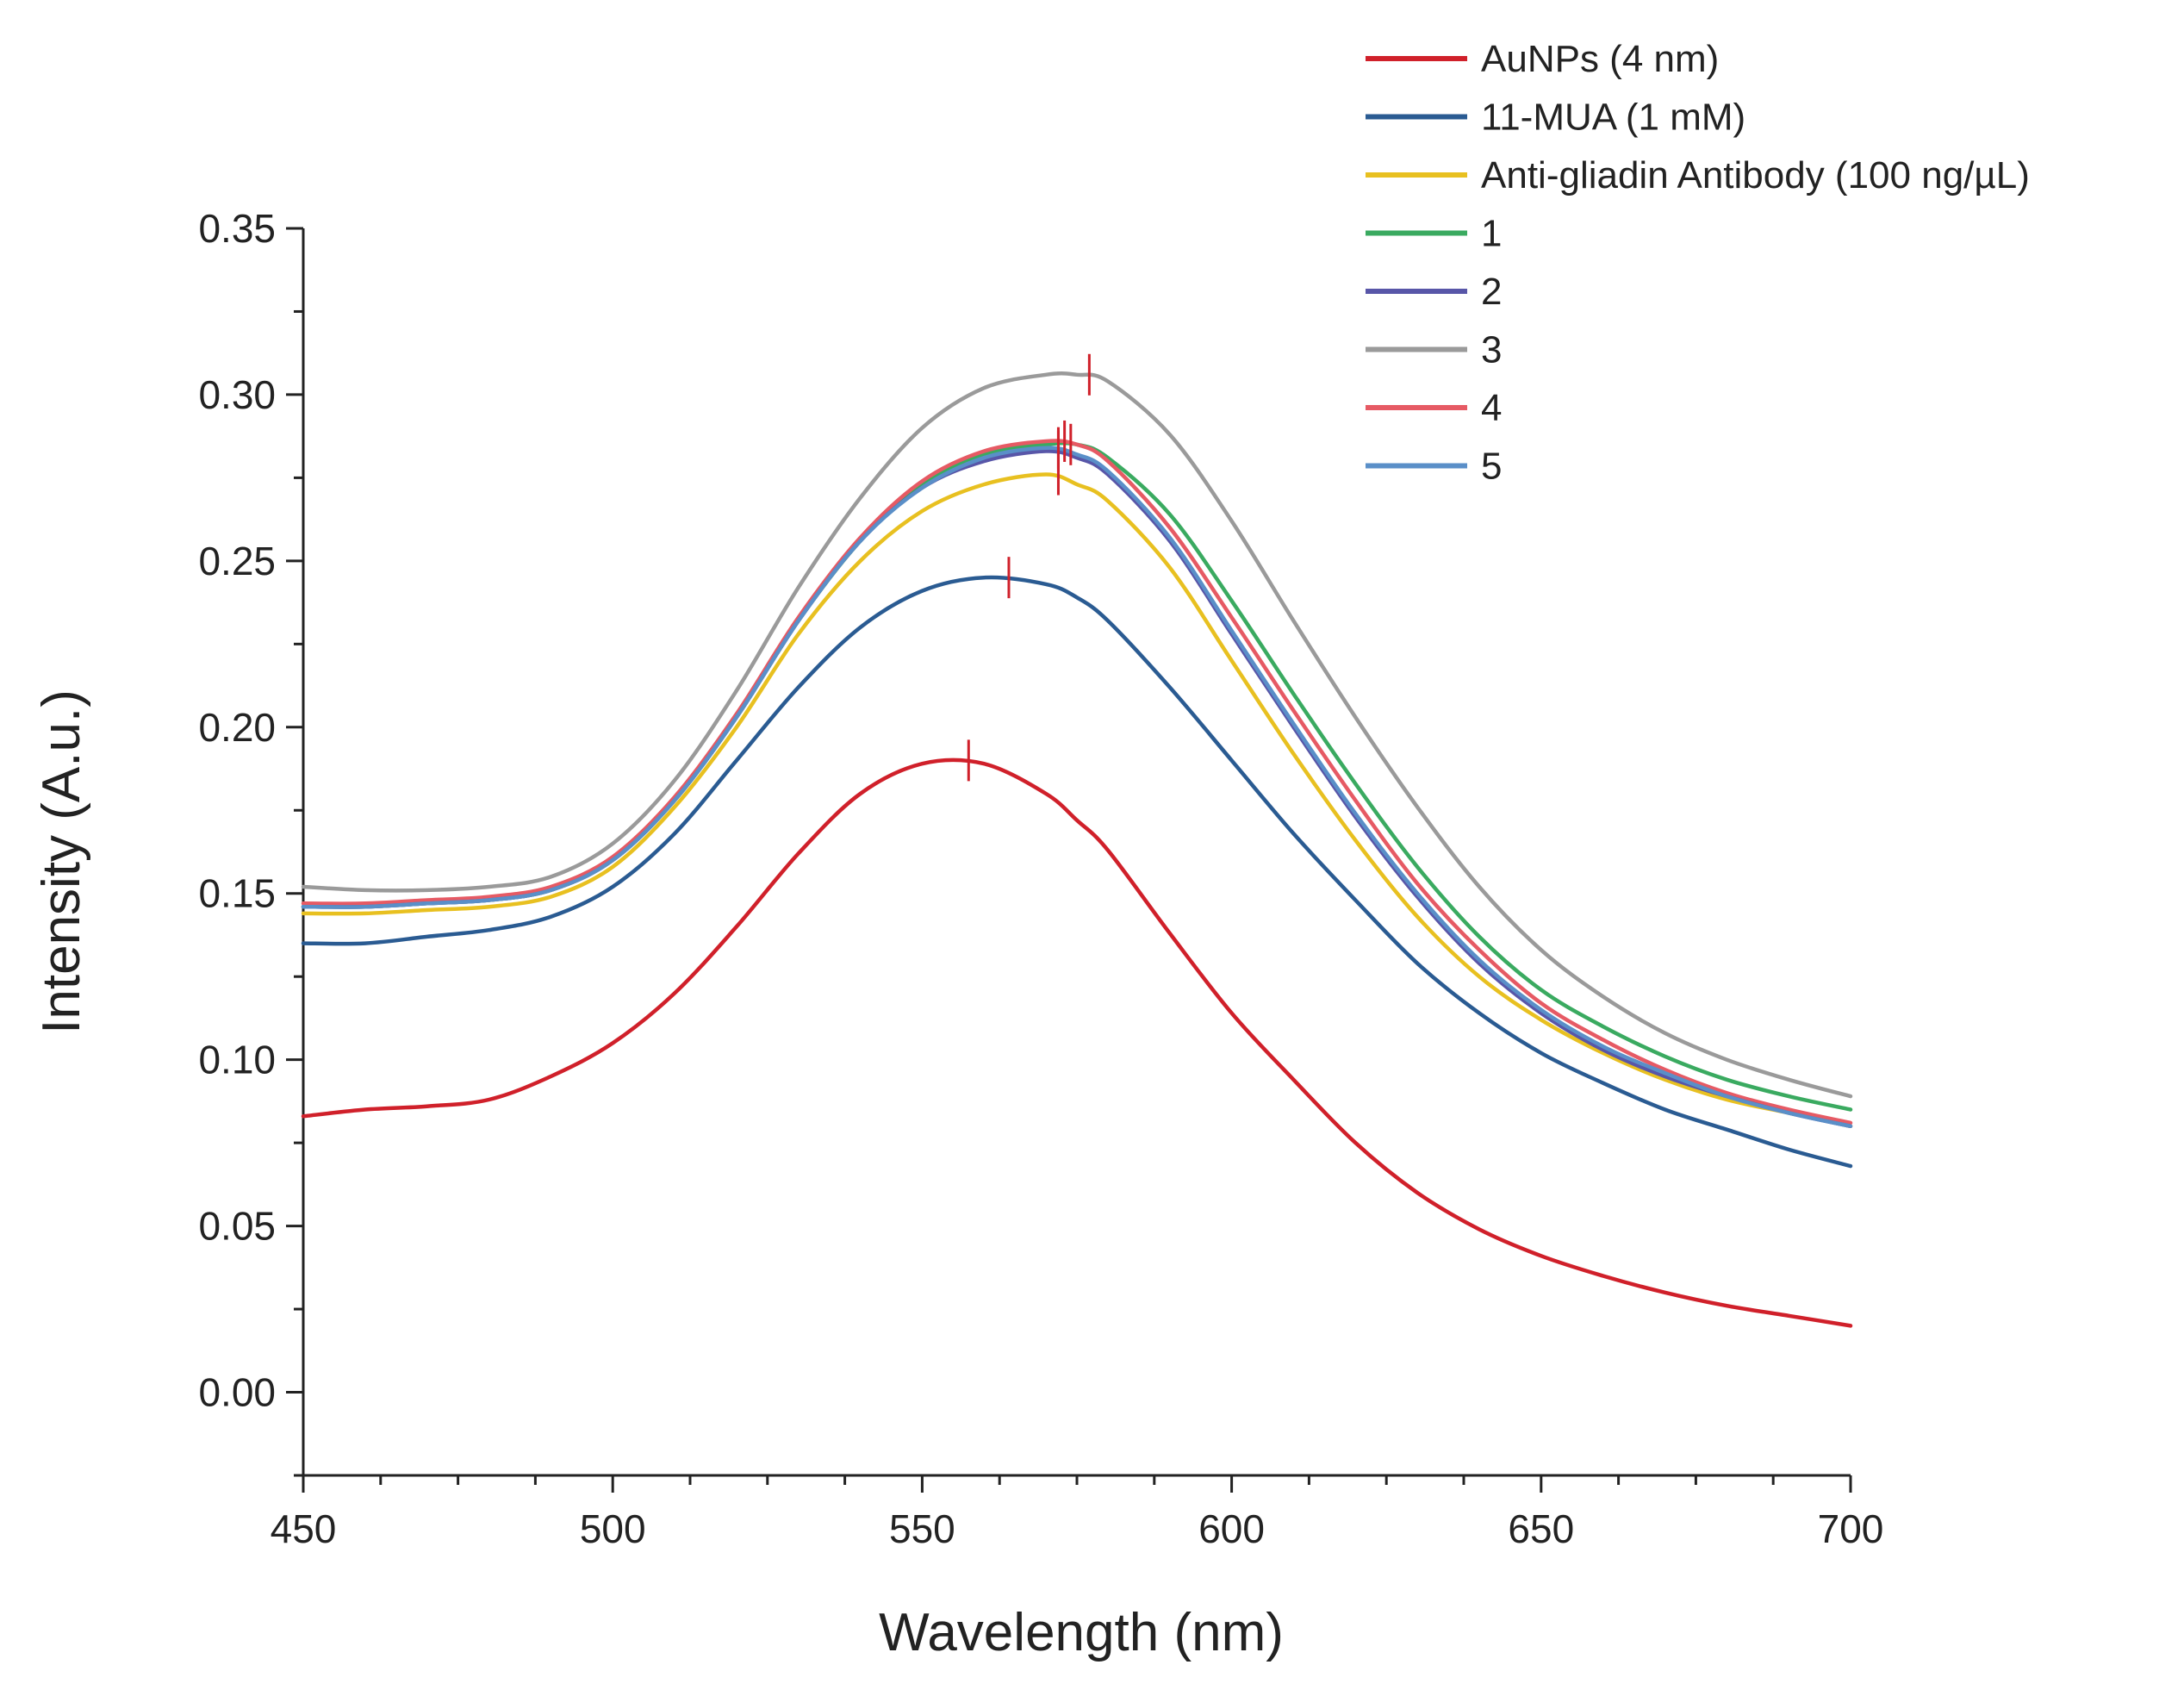  I want to click on legend-label: 5, so click(1492, 467).